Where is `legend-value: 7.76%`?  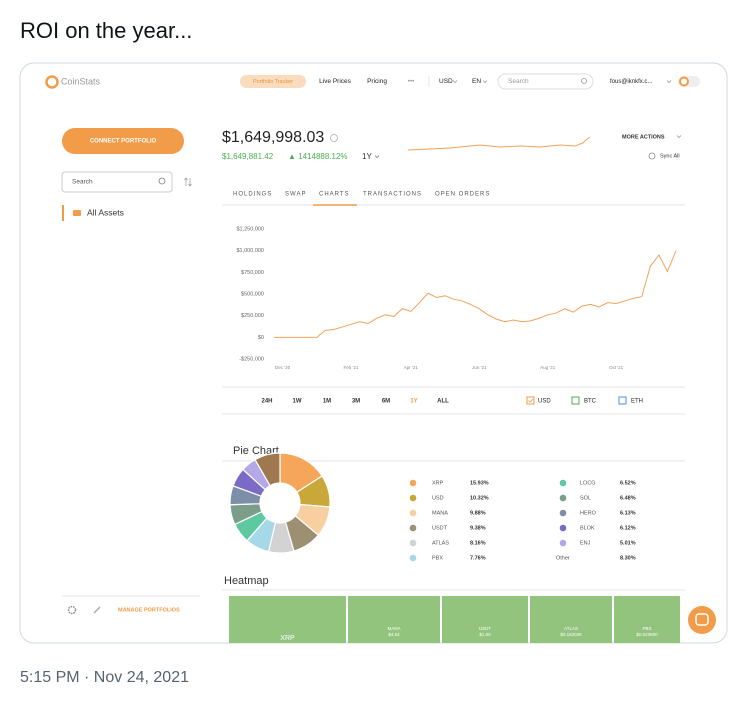
legend-value: 7.76% is located at coordinates (478, 558).